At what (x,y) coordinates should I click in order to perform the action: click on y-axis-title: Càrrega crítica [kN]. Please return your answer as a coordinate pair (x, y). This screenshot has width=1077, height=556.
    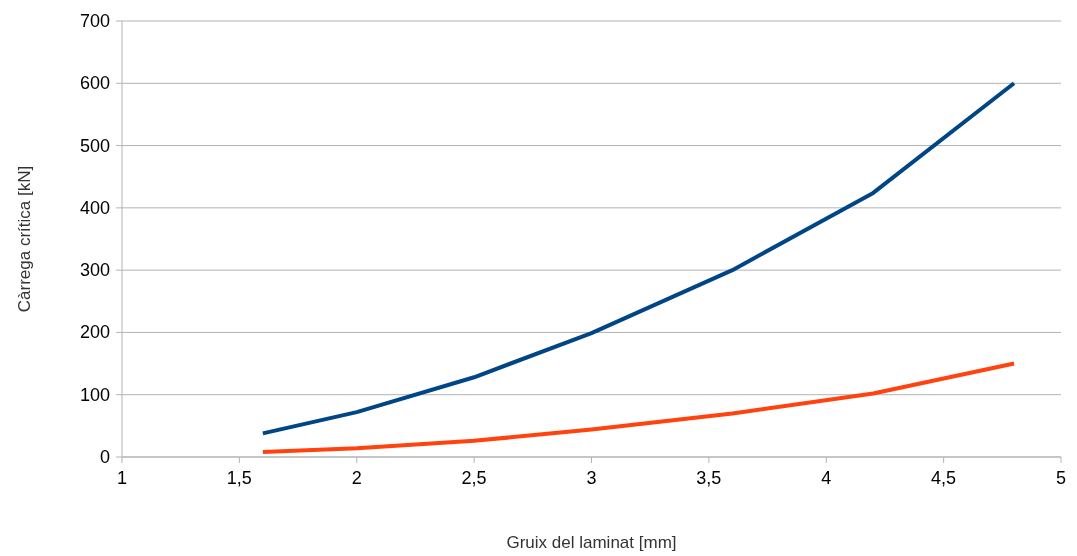
    Looking at the image, I should click on (24, 239).